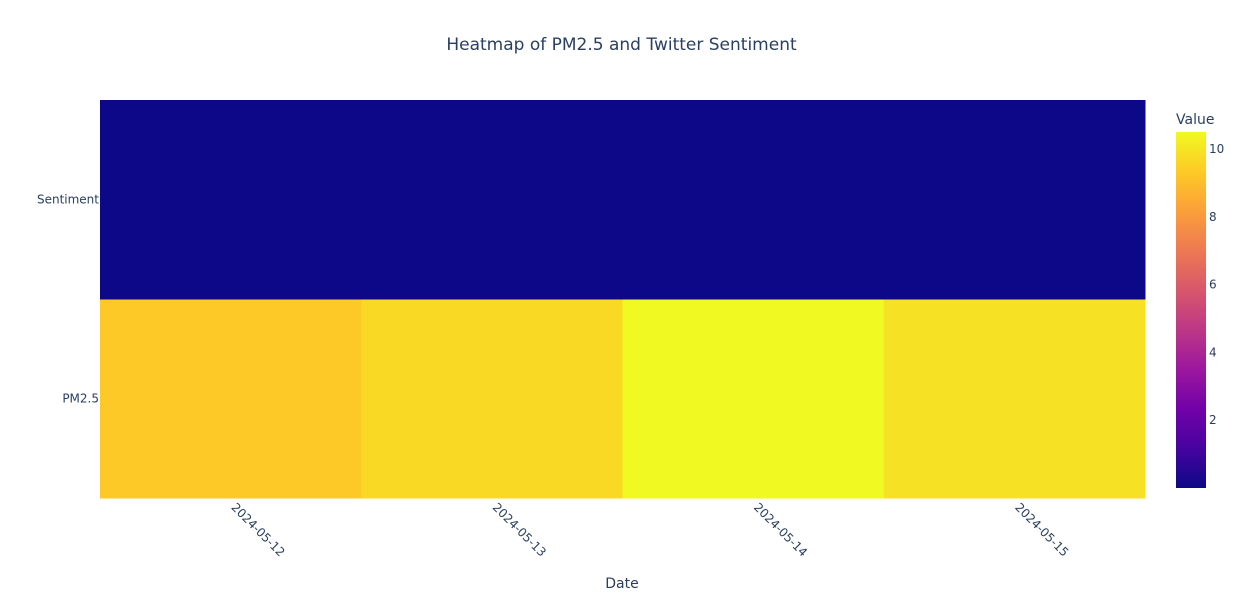  Describe the element at coordinates (1213, 352) in the screenshot. I see `colorbar-tick-label: 4` at that location.